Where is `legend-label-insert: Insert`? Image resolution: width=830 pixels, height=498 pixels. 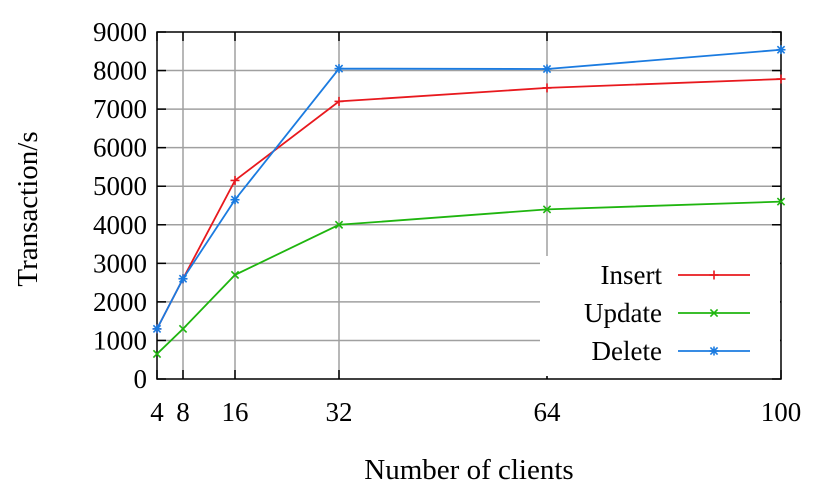 legend-label-insert: Insert is located at coordinates (632, 275).